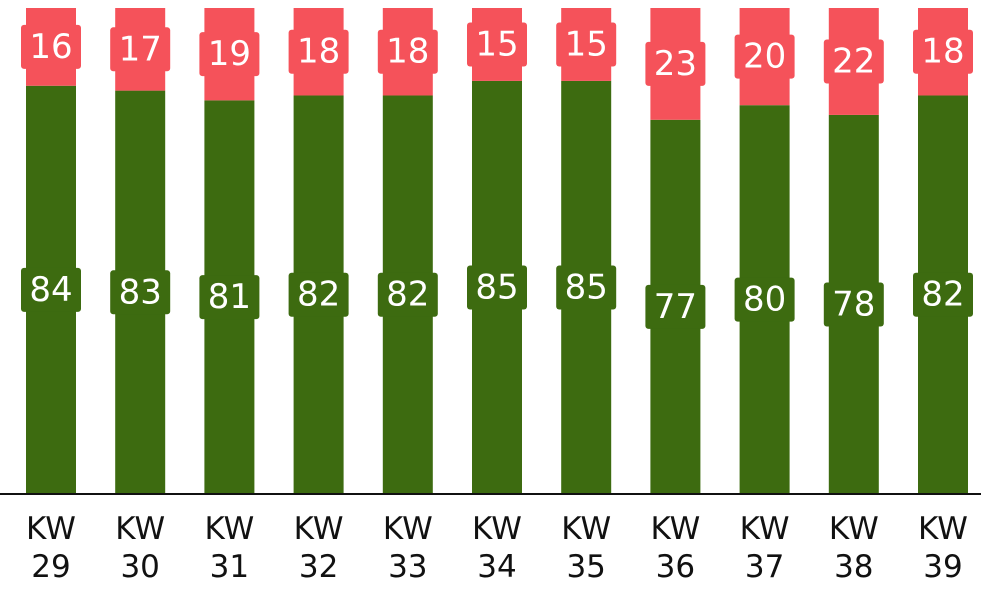 The height and width of the screenshot is (593, 981). I want to click on x-tick-label: KW 35, so click(586, 548).